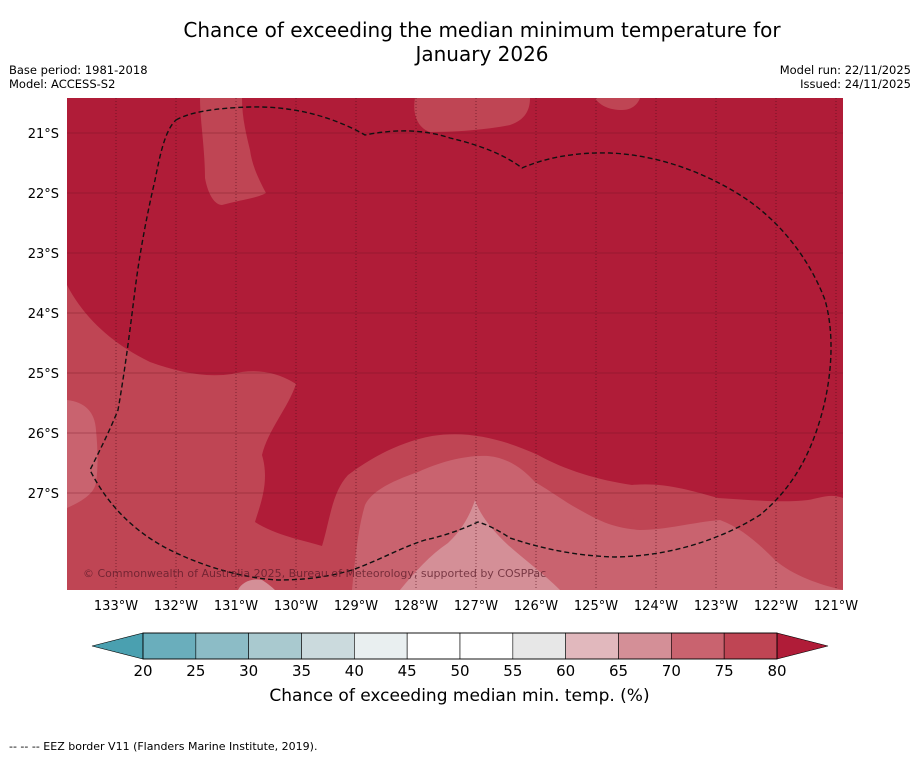 The image size is (919, 758). What do you see at coordinates (78, 70) in the screenshot?
I see `base-period: Base period: 1981-2018` at bounding box center [78, 70].